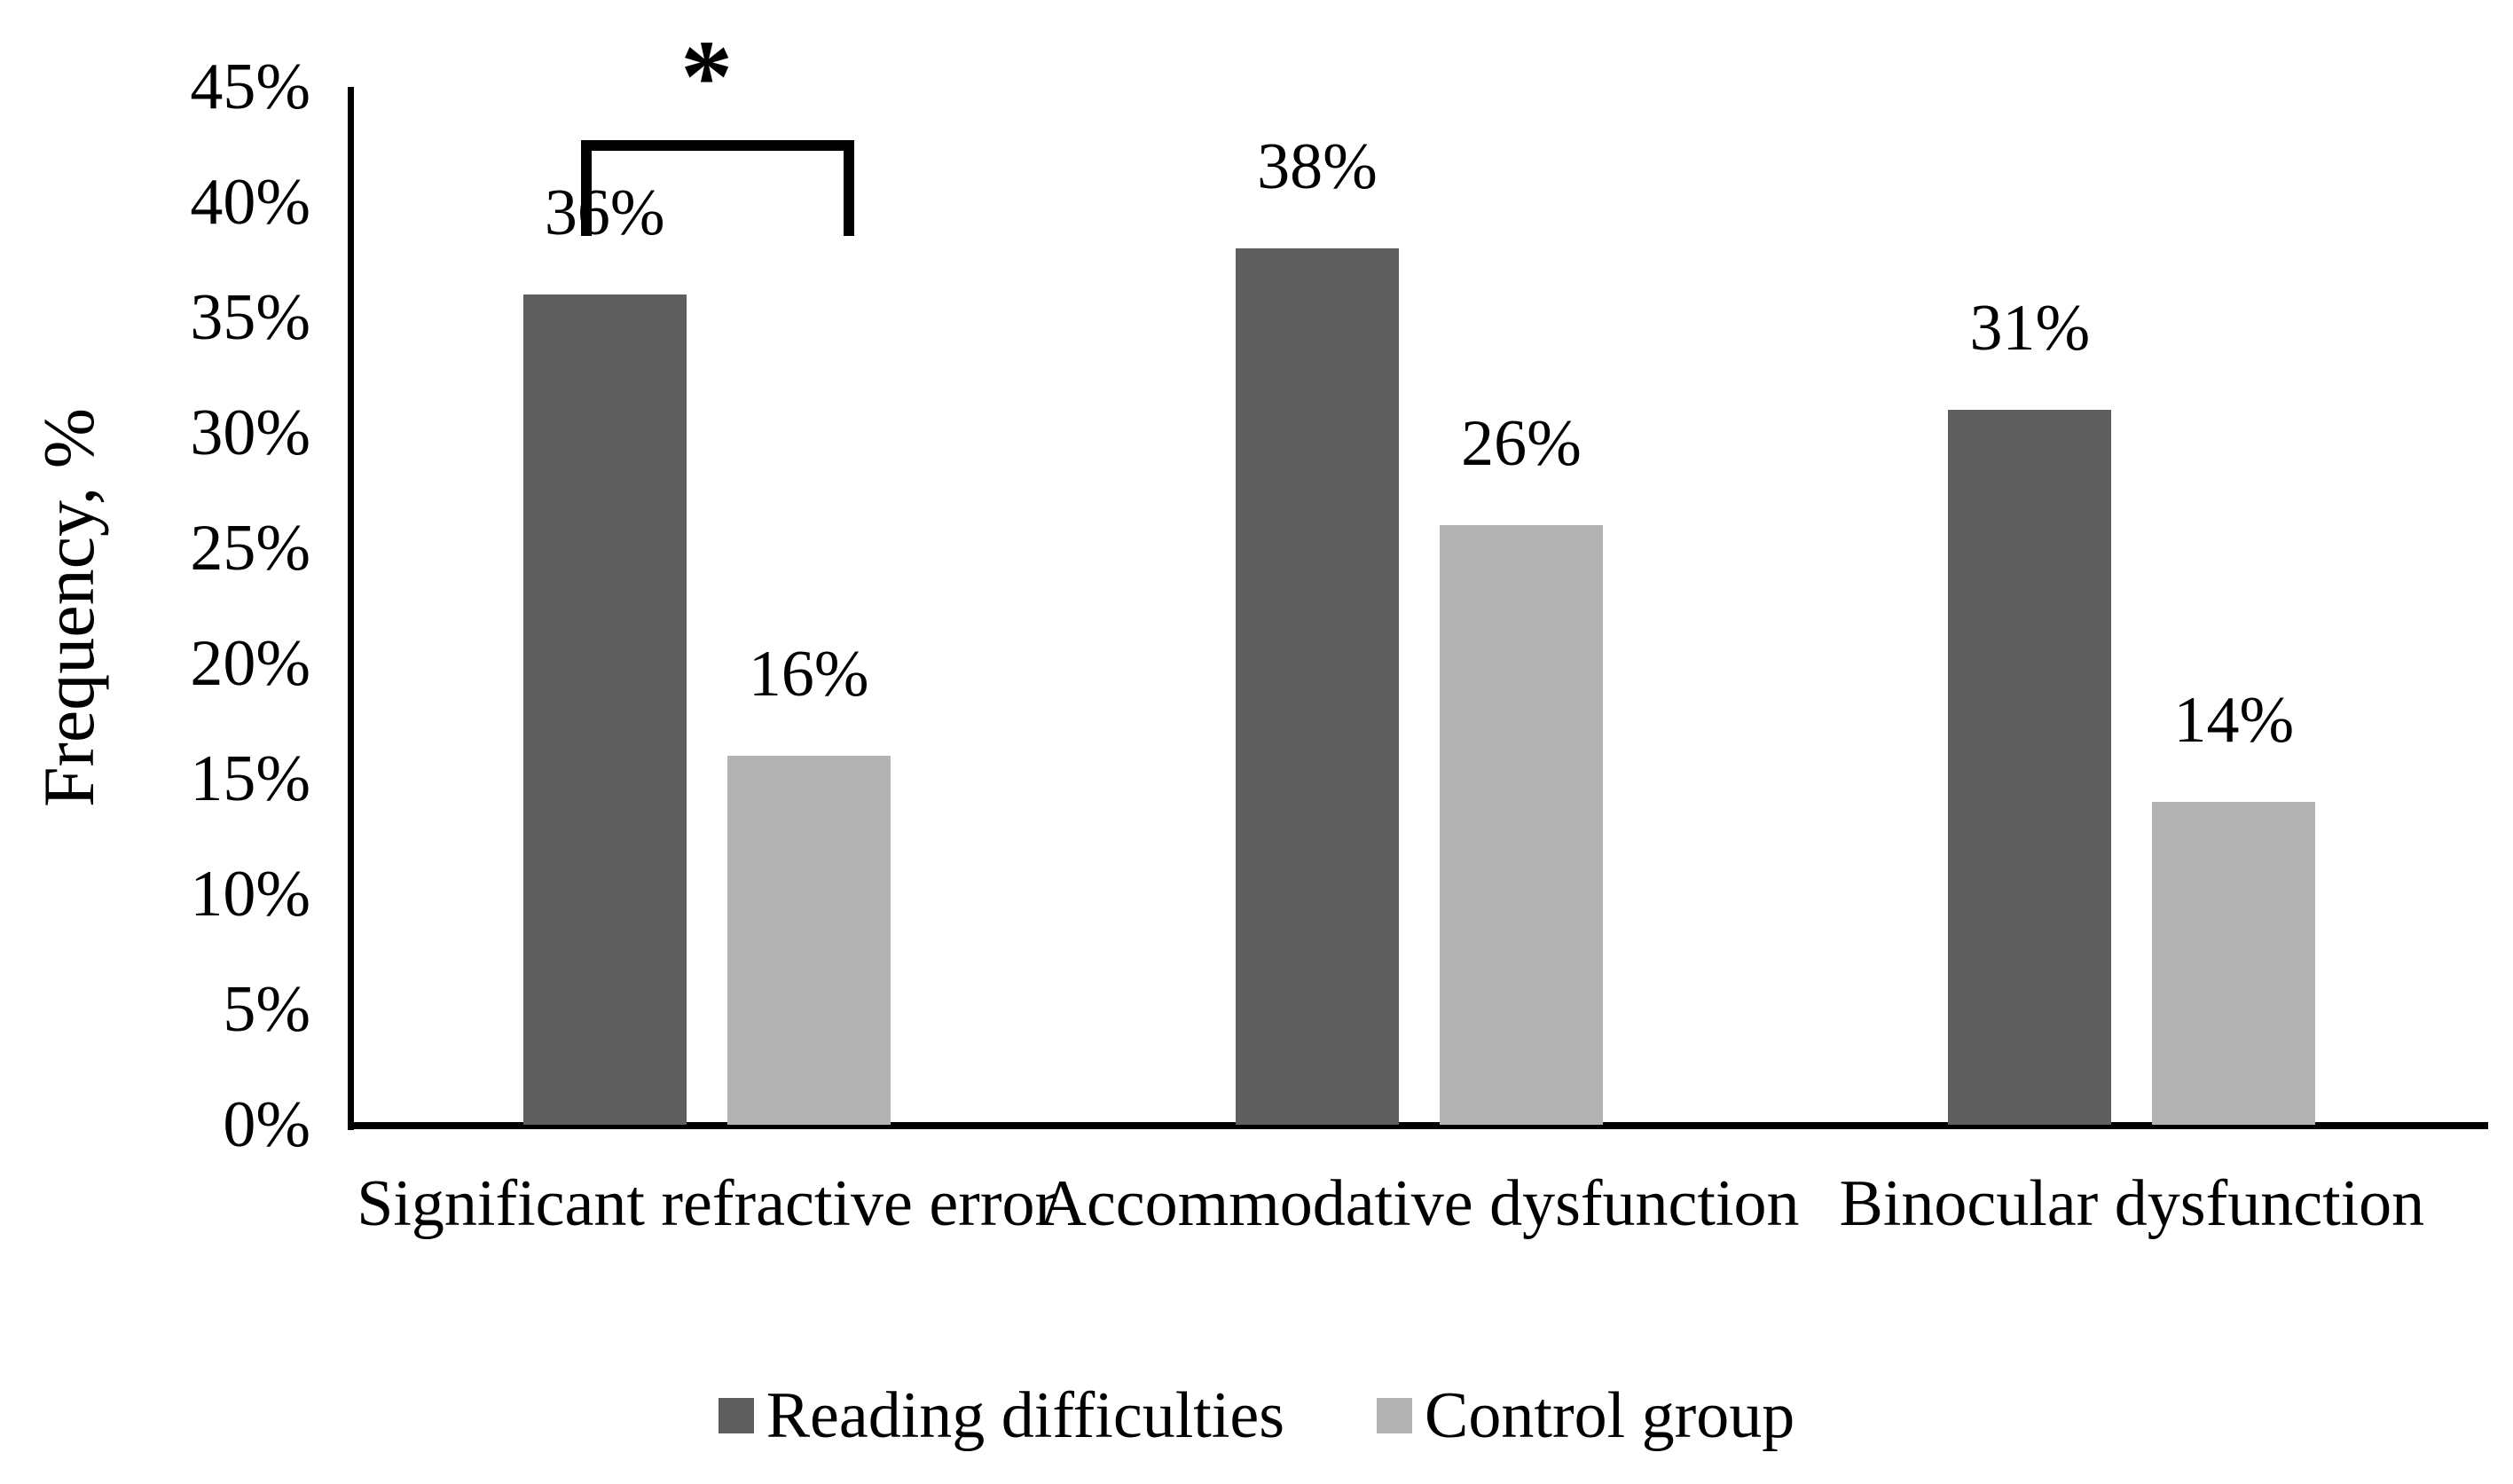 The height and width of the screenshot is (1484, 2513). I want to click on y-tick-label: 15%, so click(250, 778).